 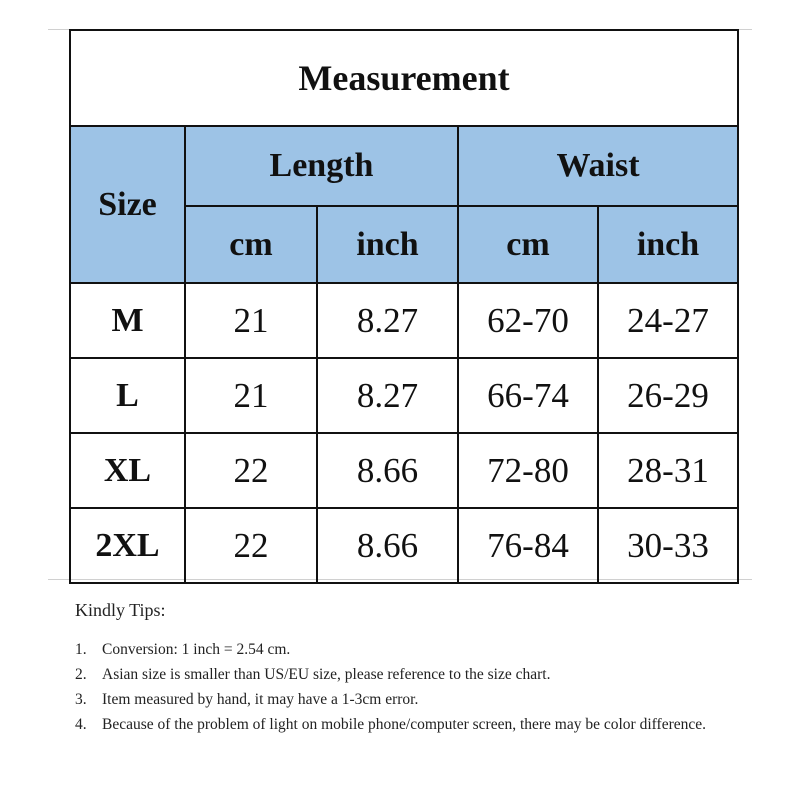 I want to click on waist-inch-cell: 30-33, so click(x=668, y=545).